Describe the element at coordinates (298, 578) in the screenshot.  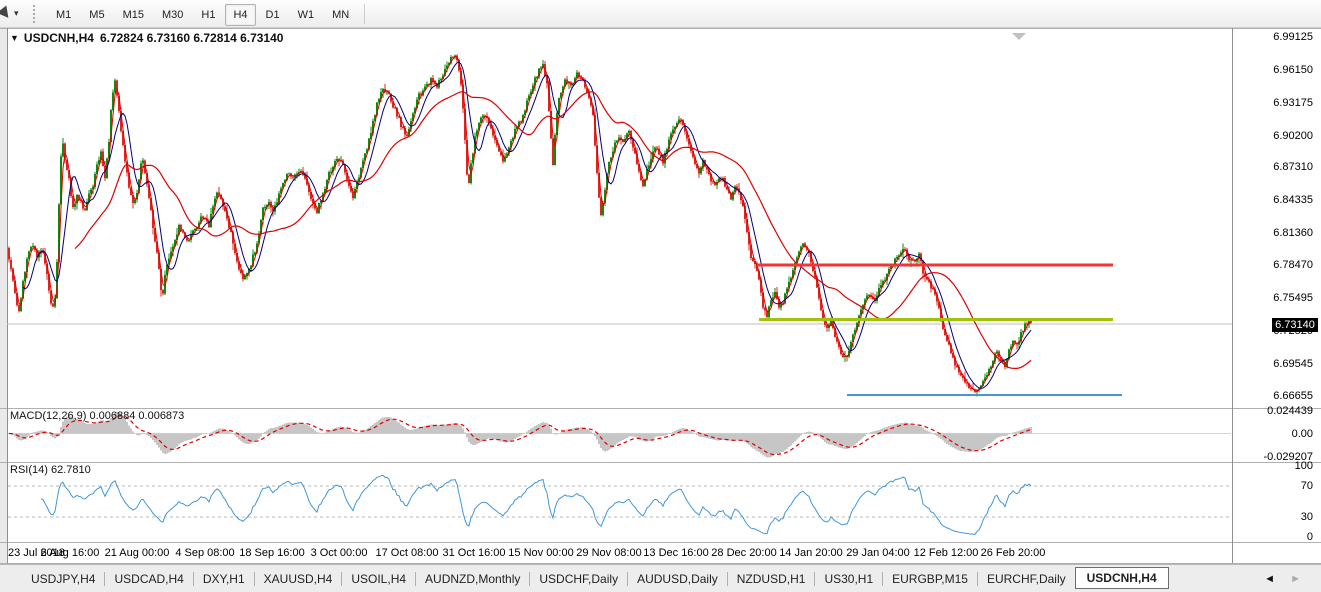
I see `tab-xauusd-h4: XAUUSD,H4` at that location.